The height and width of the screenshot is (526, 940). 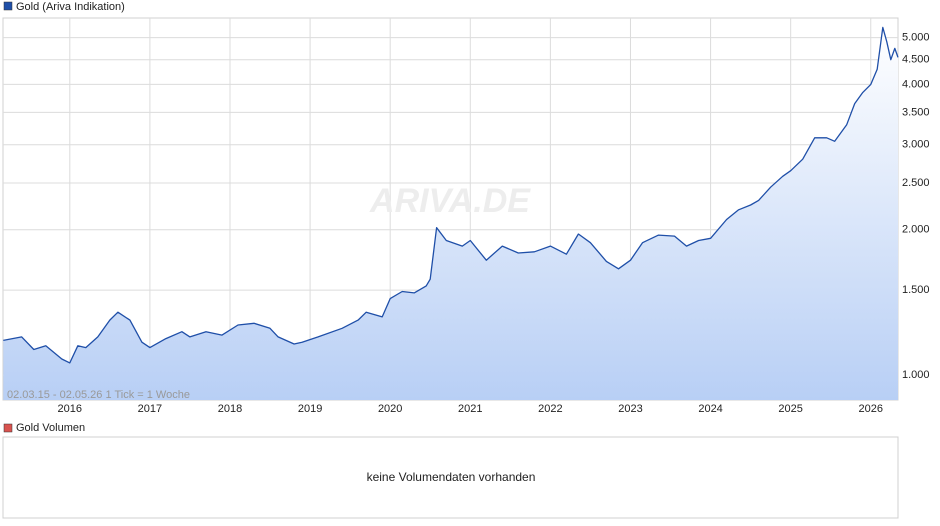 I want to click on volume-title: Gold Volumen, so click(x=50, y=428).